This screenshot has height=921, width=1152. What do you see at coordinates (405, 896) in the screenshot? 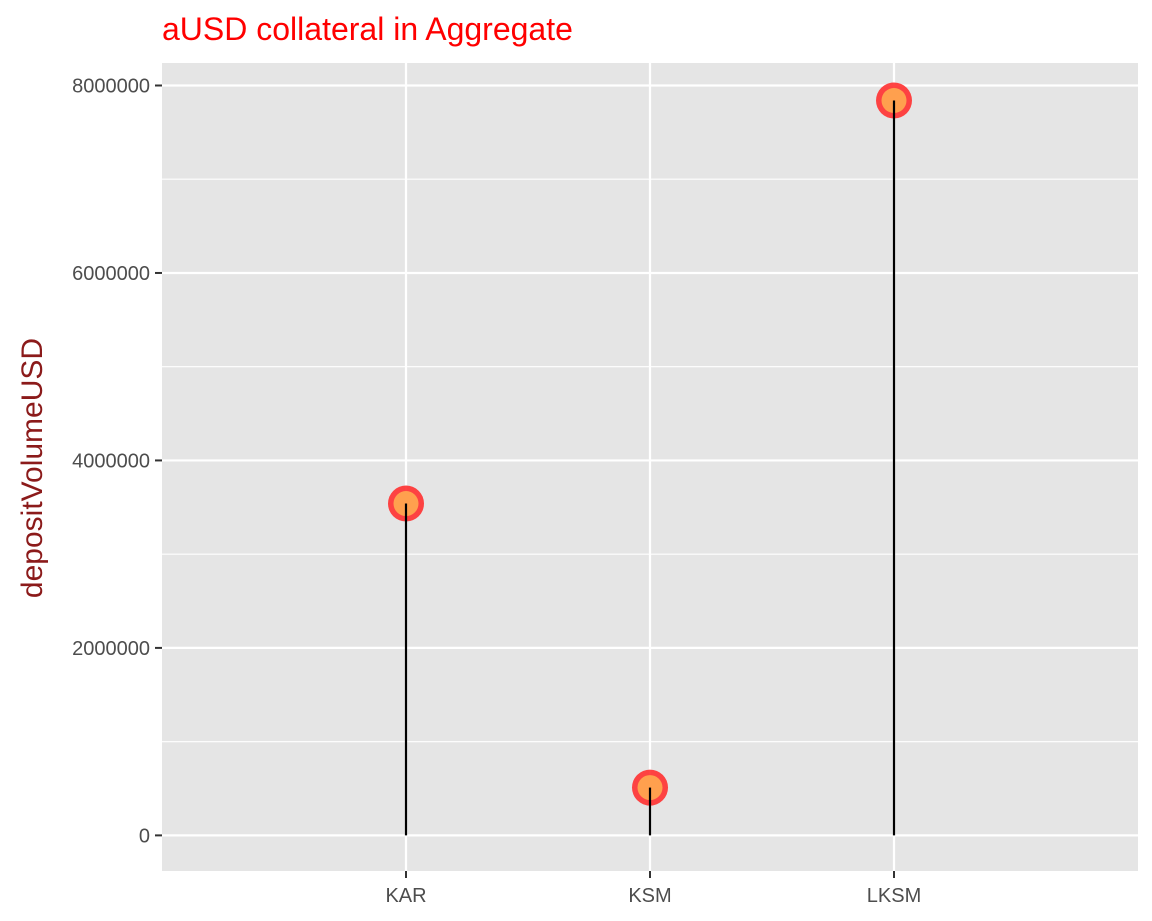
I see `x-tick-label: KAR` at bounding box center [405, 896].